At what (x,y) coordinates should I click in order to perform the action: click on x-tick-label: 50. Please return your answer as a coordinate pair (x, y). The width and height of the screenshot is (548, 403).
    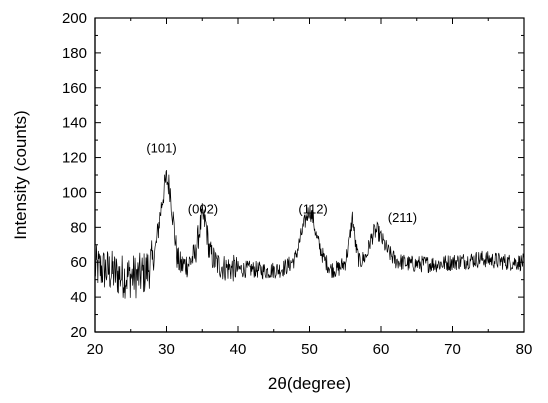
    Looking at the image, I should click on (309, 349).